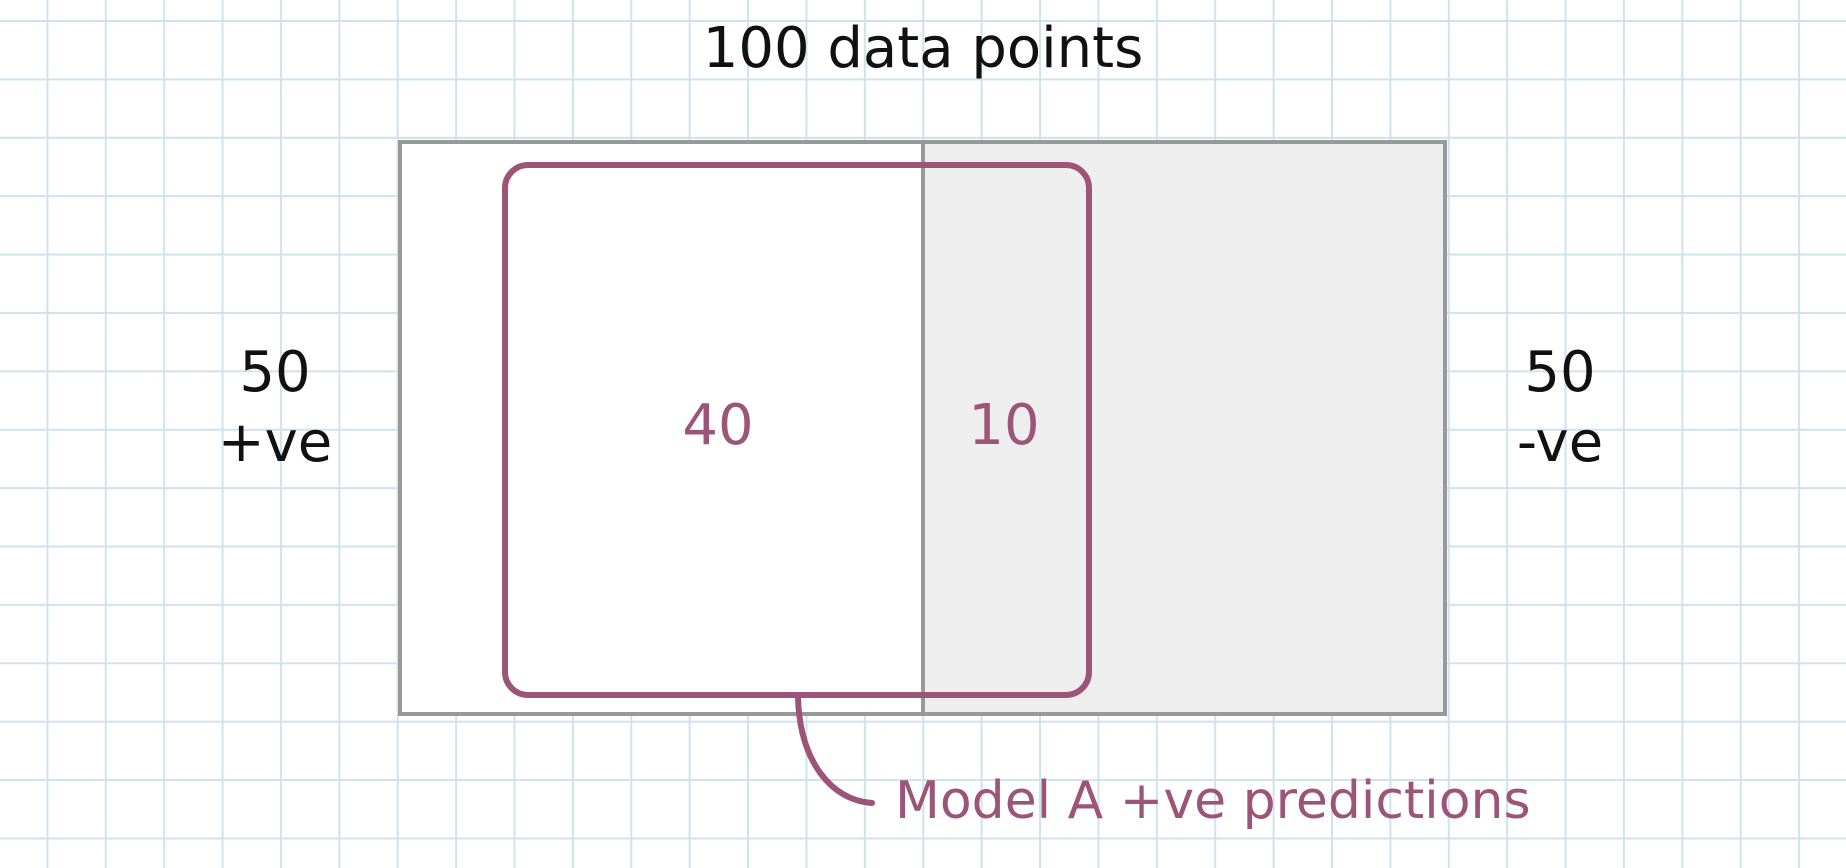 The height and width of the screenshot is (868, 1846). Describe the element at coordinates (1560, 408) in the screenshot. I see `negative-class-label: 50 -ve` at that location.